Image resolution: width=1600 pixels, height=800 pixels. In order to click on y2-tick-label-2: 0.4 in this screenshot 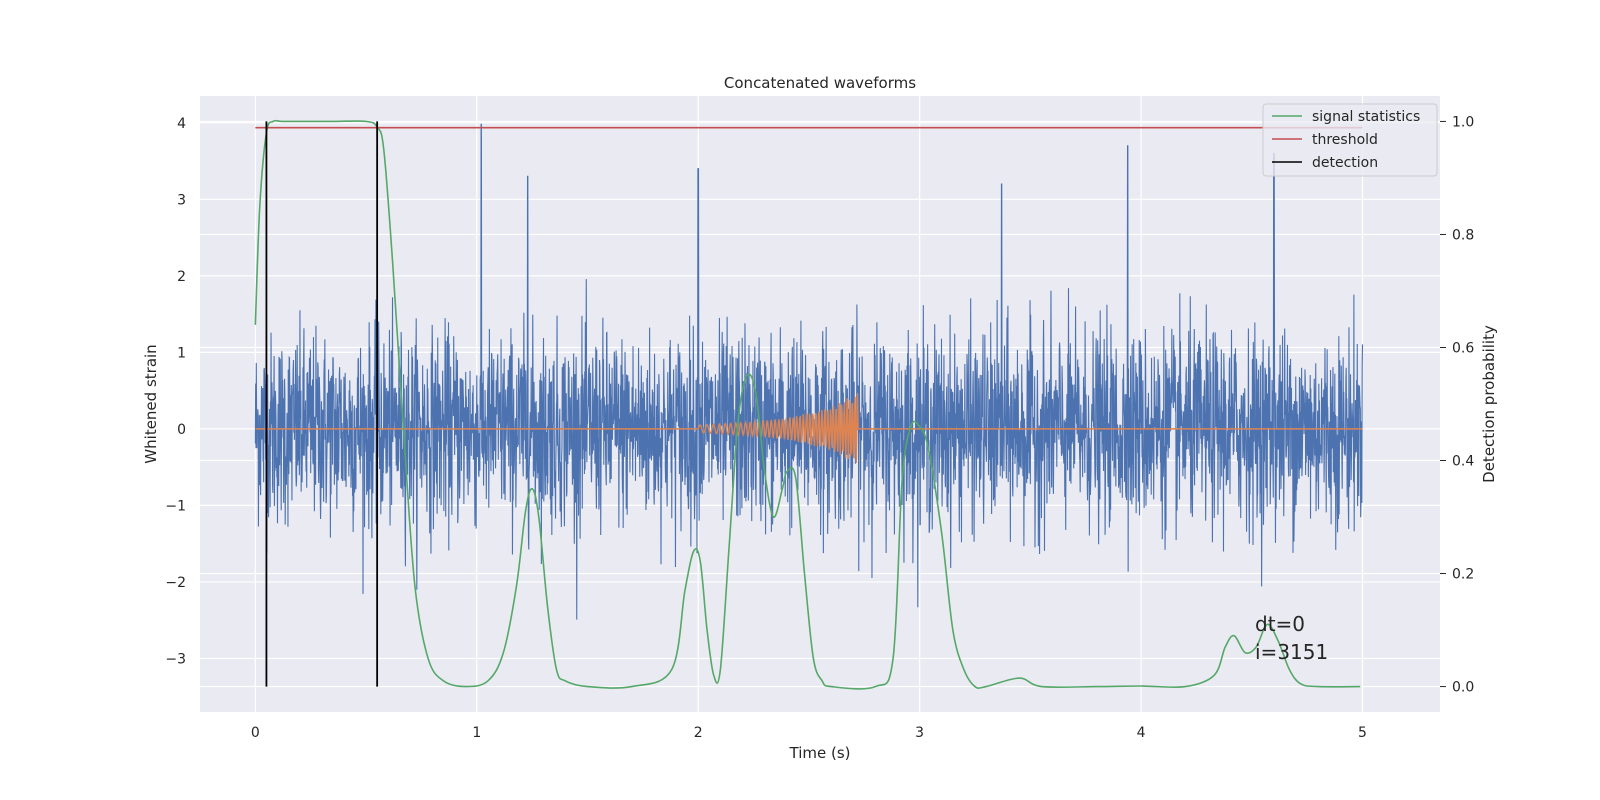, I will do `click(1463, 462)`.